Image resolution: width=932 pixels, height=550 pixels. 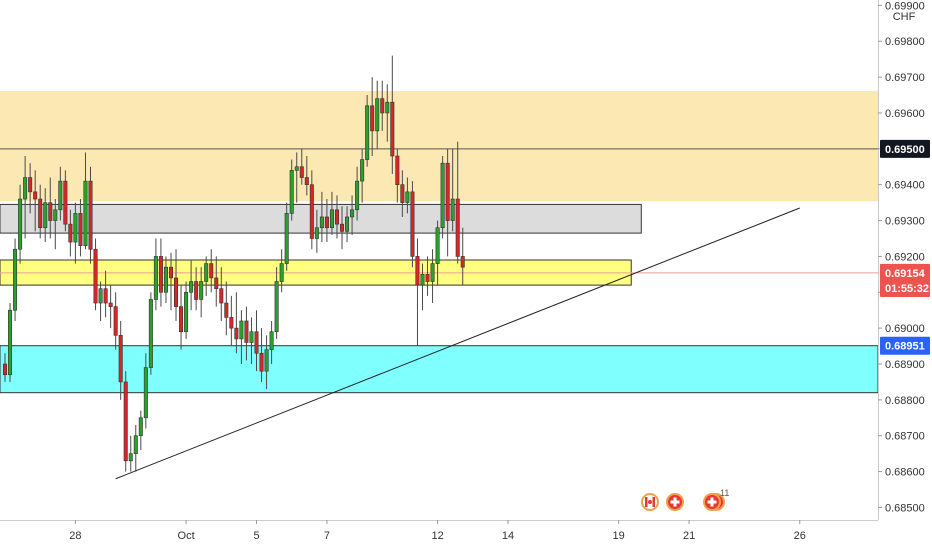 What do you see at coordinates (905, 6) in the screenshot?
I see `price-tick-label: 0.69900` at bounding box center [905, 6].